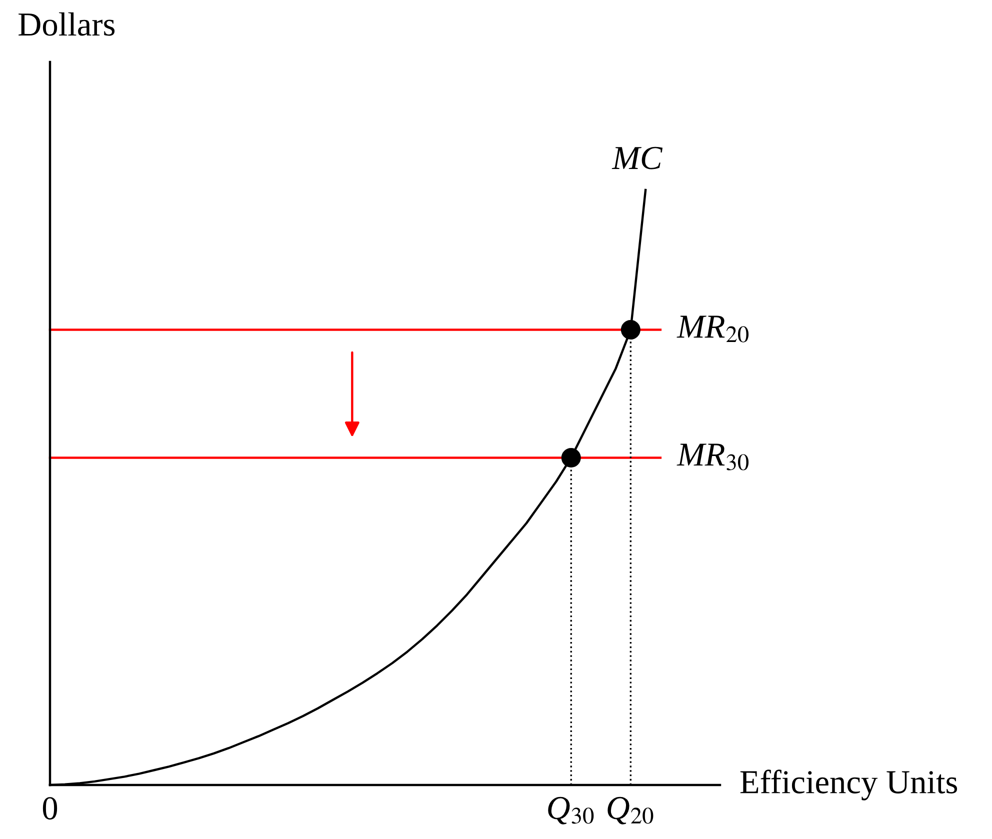  I want to click on y-axis-title: Dollars, so click(66, 24).